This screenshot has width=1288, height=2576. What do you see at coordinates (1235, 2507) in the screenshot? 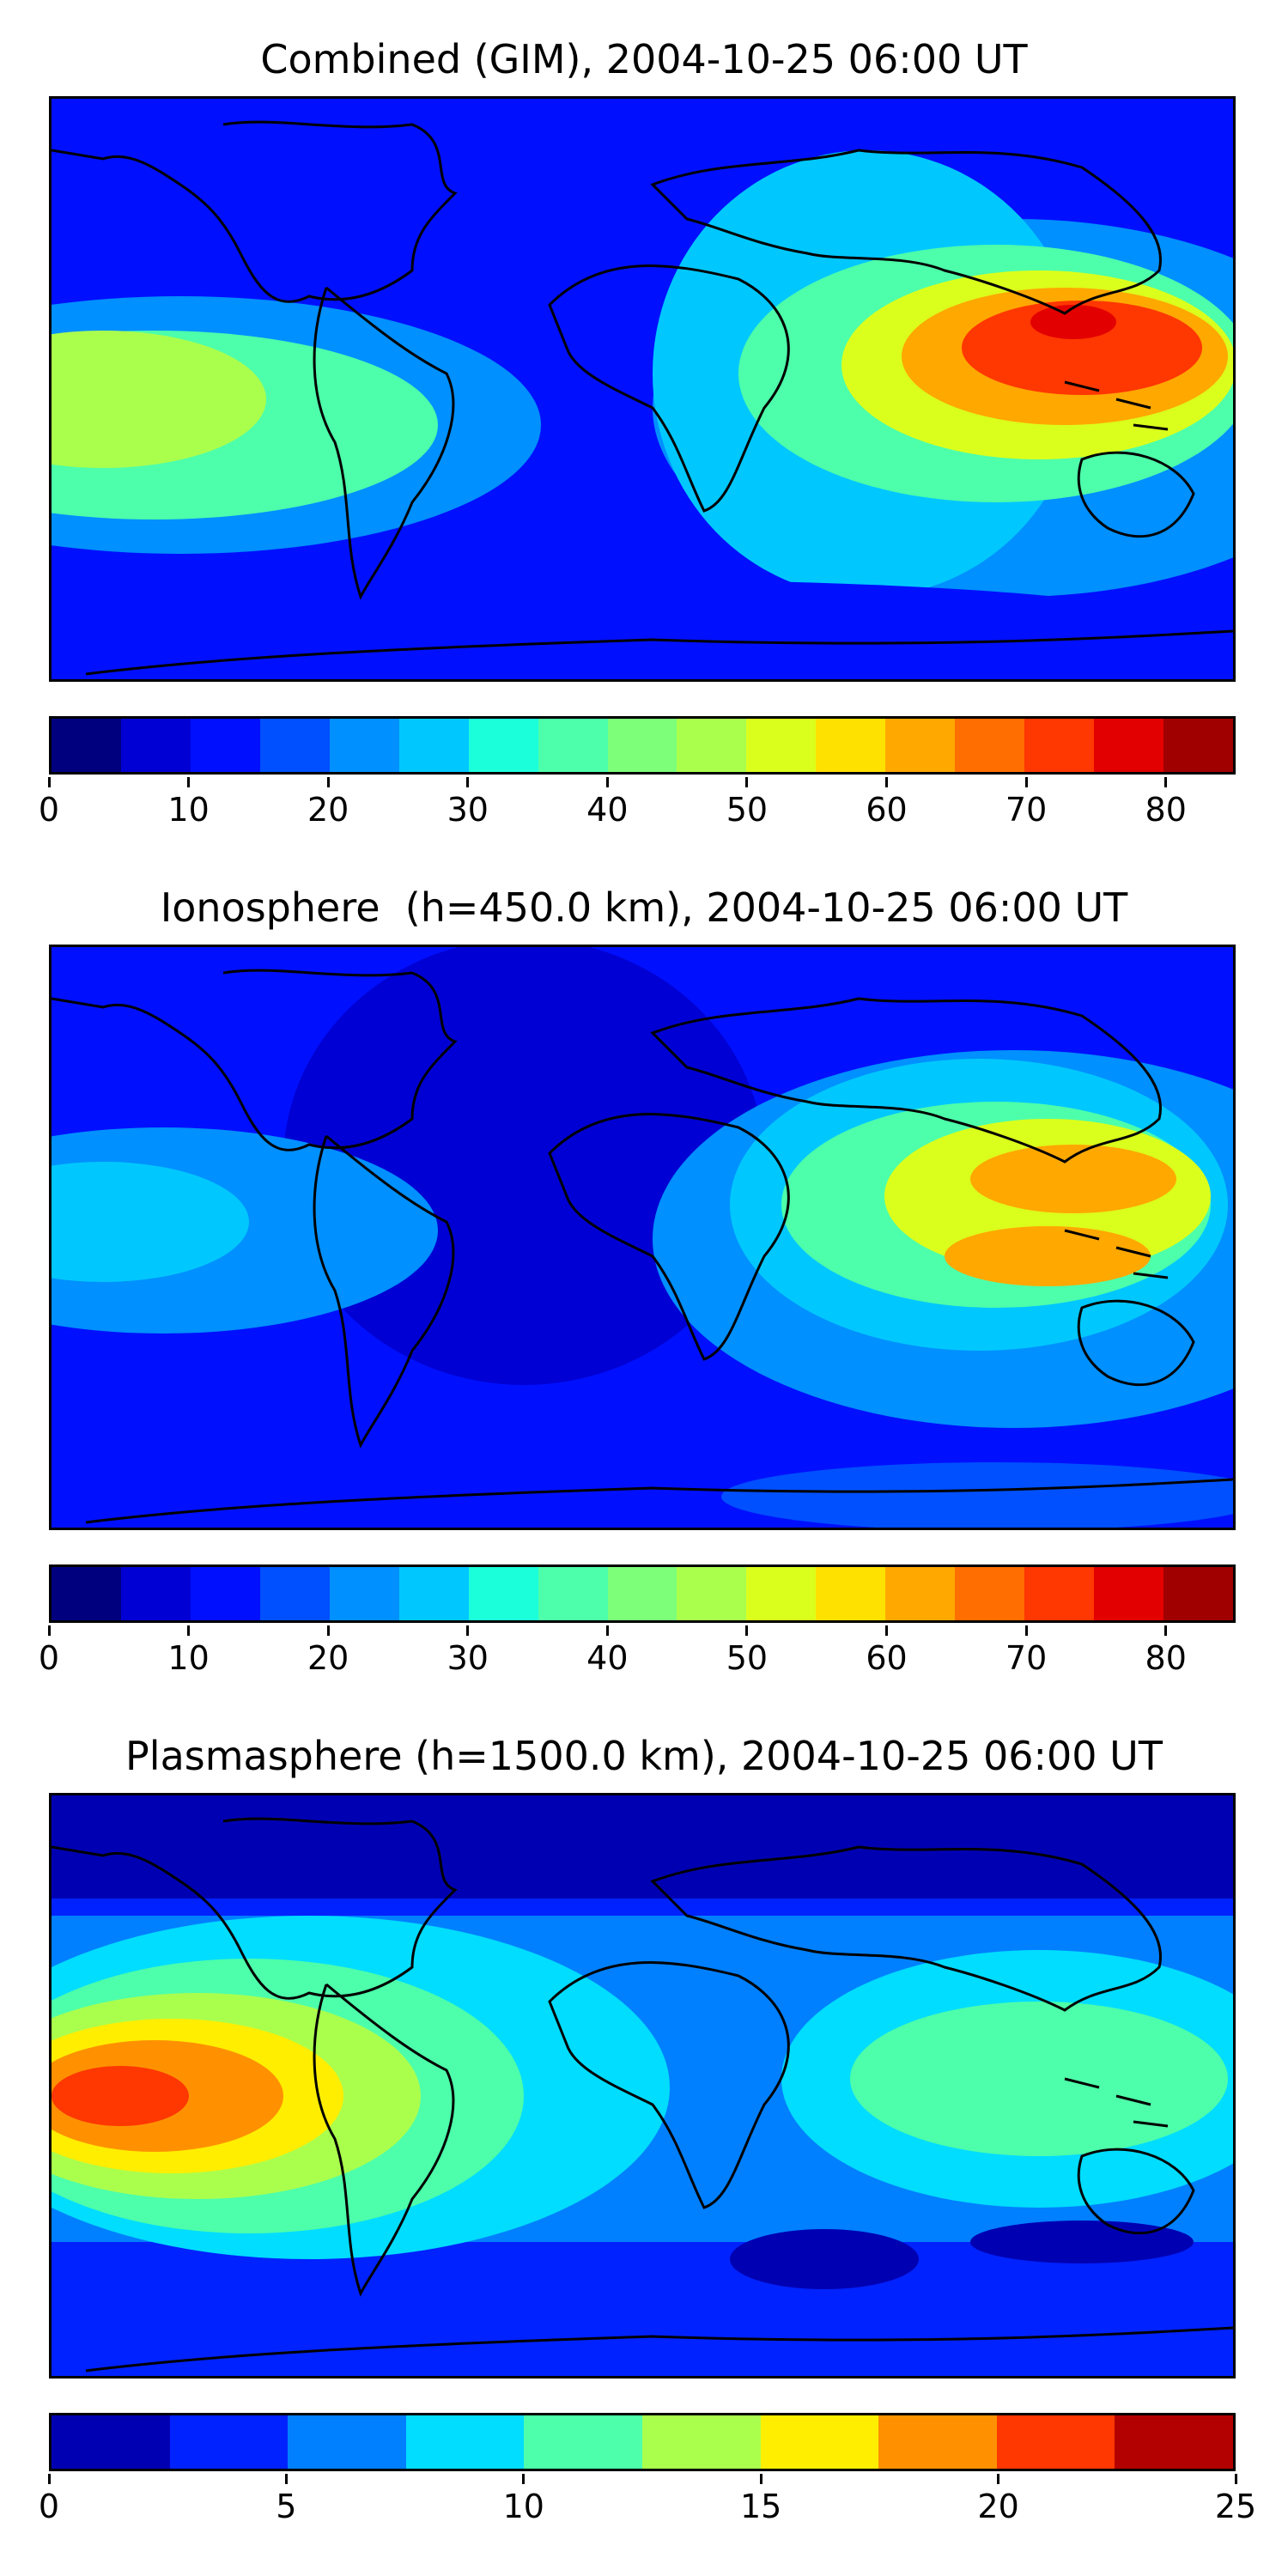
I see `colorbar-tick-label: 25` at bounding box center [1235, 2507].